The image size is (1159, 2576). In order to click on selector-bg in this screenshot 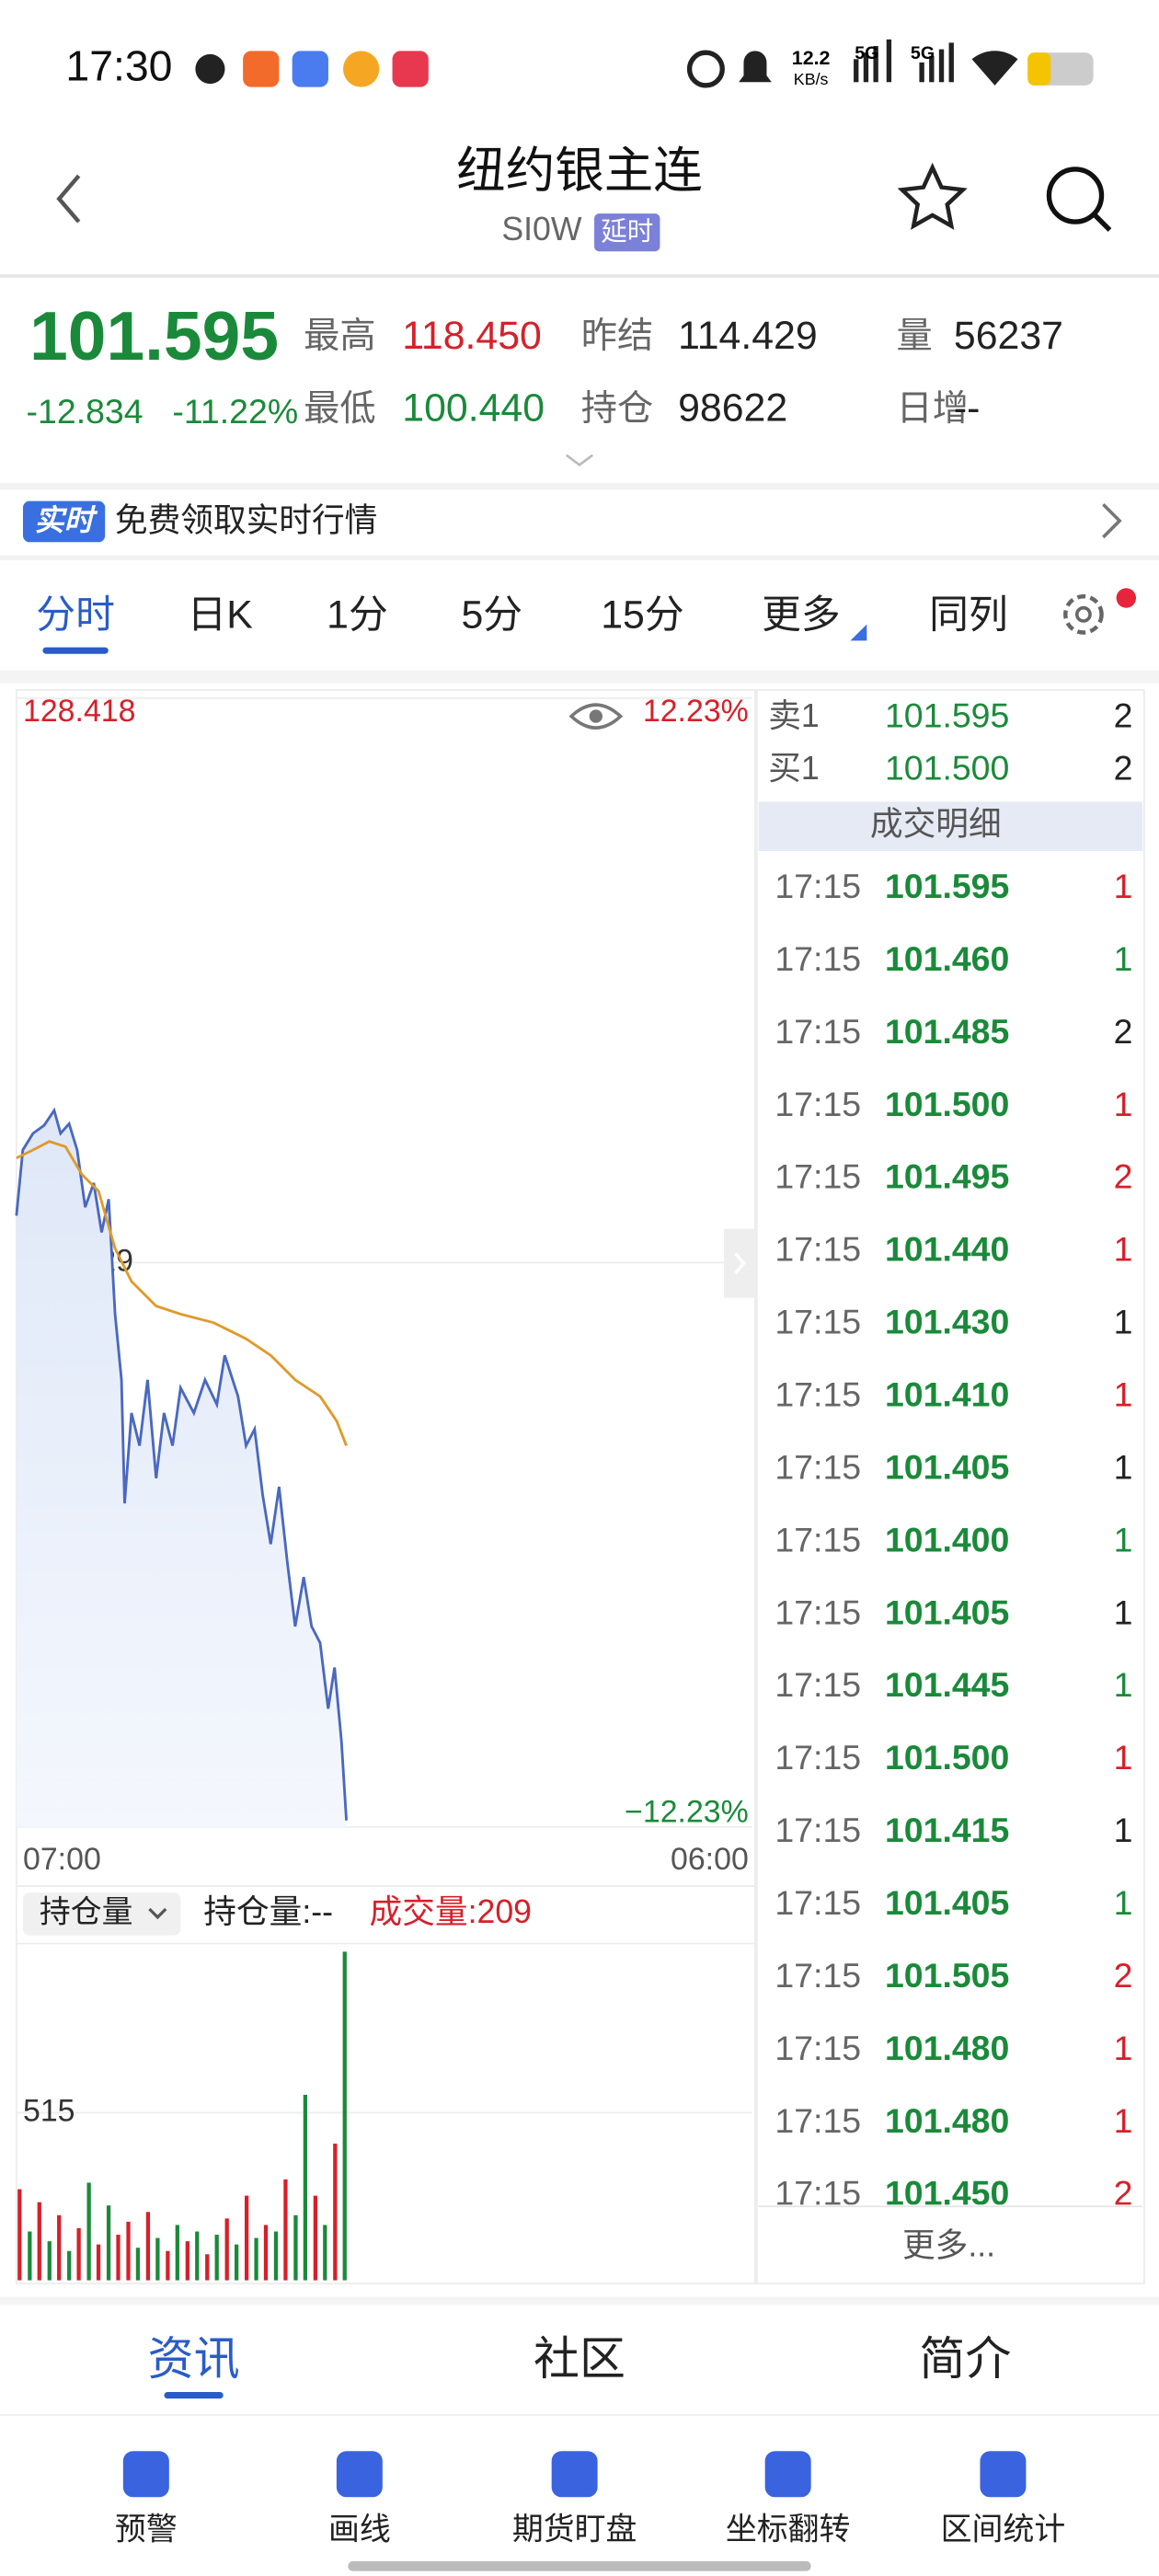, I will do `click(101, 1914)`.